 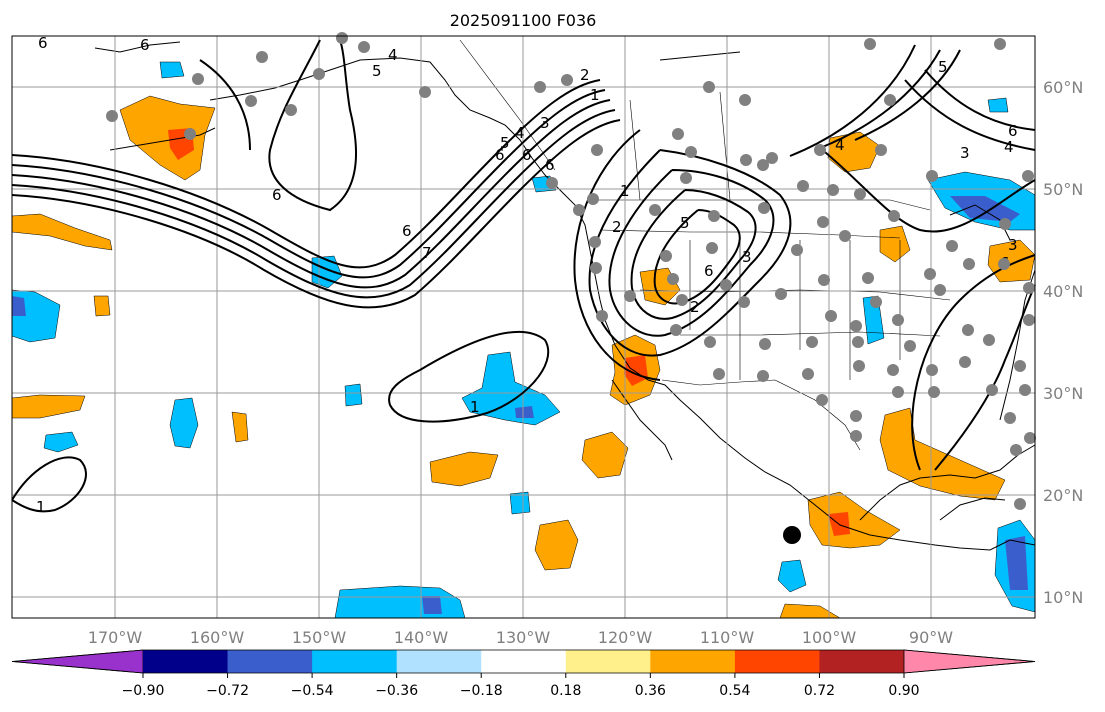 I want to click on colorbar-extend-low, so click(x=77, y=661).